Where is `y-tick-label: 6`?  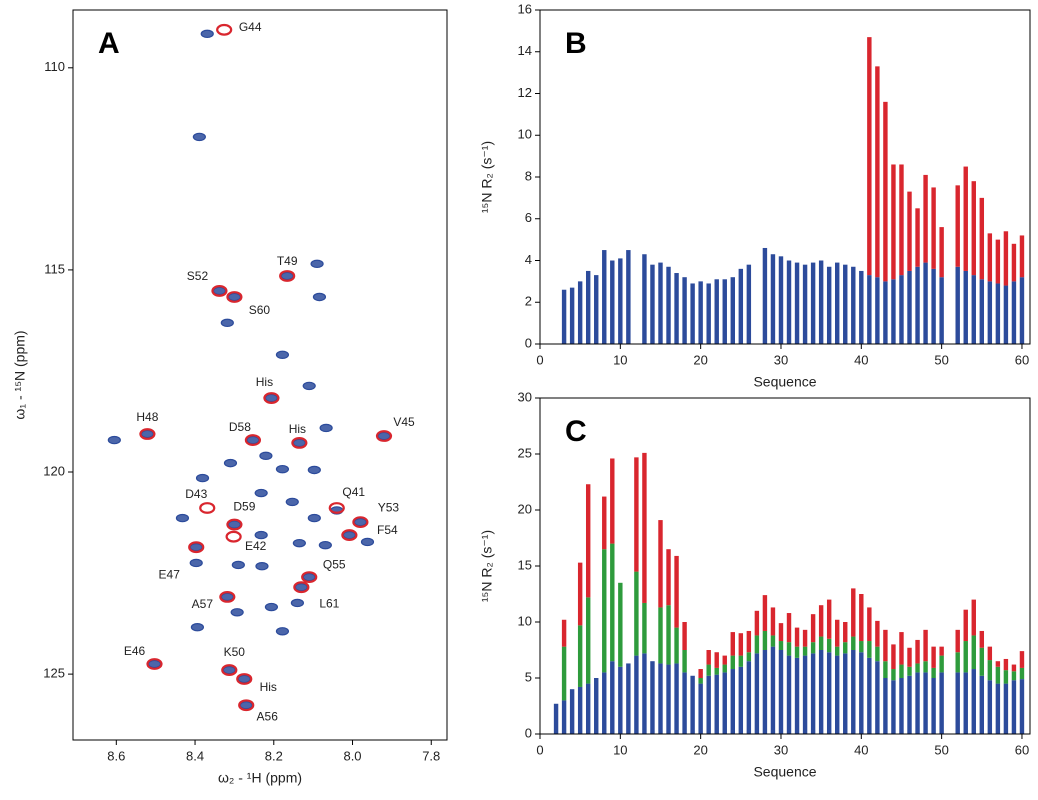
y-tick-label: 6 is located at coordinates (528, 217).